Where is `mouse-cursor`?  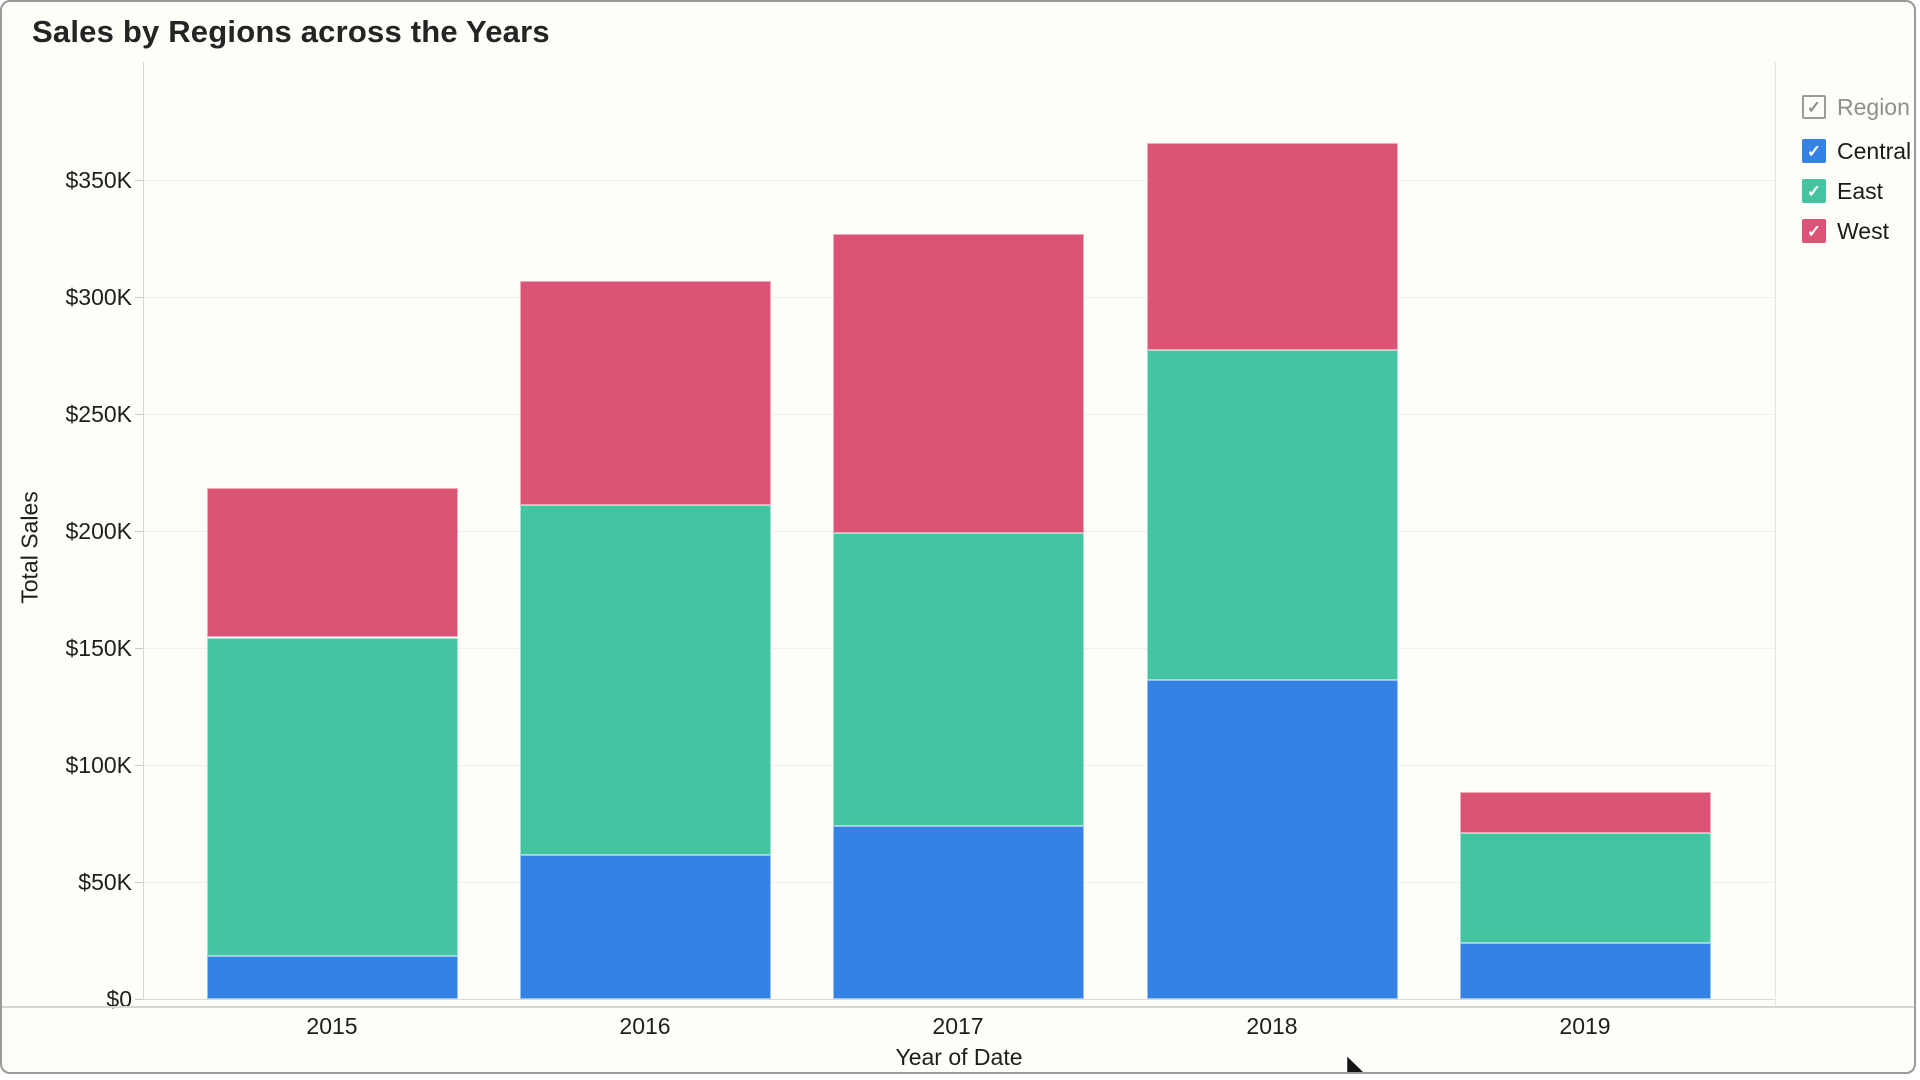
mouse-cursor is located at coordinates (1355, 1063).